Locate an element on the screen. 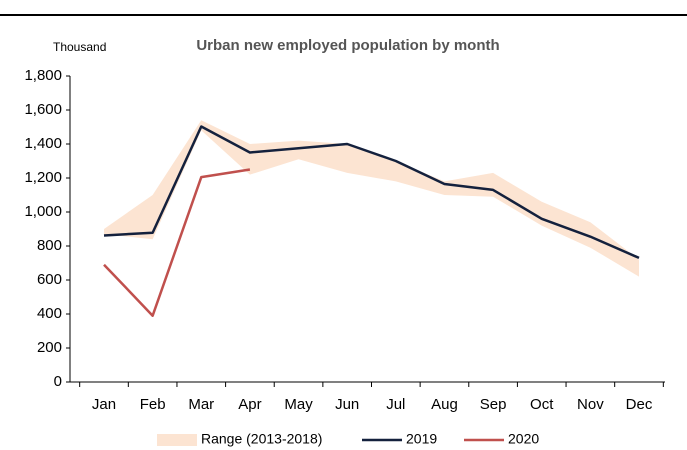 Image resolution: width=687 pixels, height=450 pixels. x-tick-label: Sep is located at coordinates (493, 404).